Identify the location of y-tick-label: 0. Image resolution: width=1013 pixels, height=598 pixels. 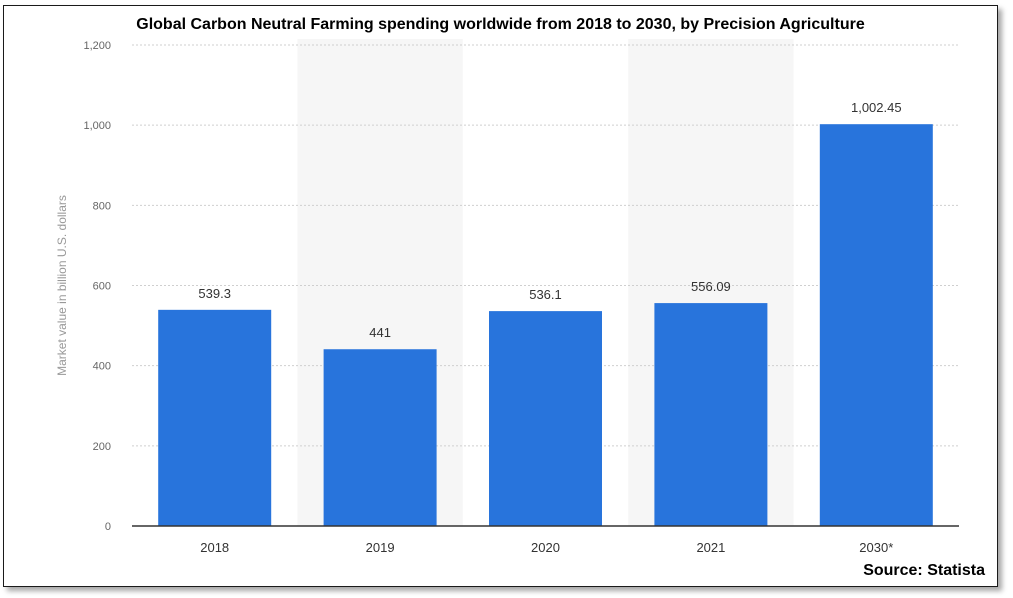
(108, 527).